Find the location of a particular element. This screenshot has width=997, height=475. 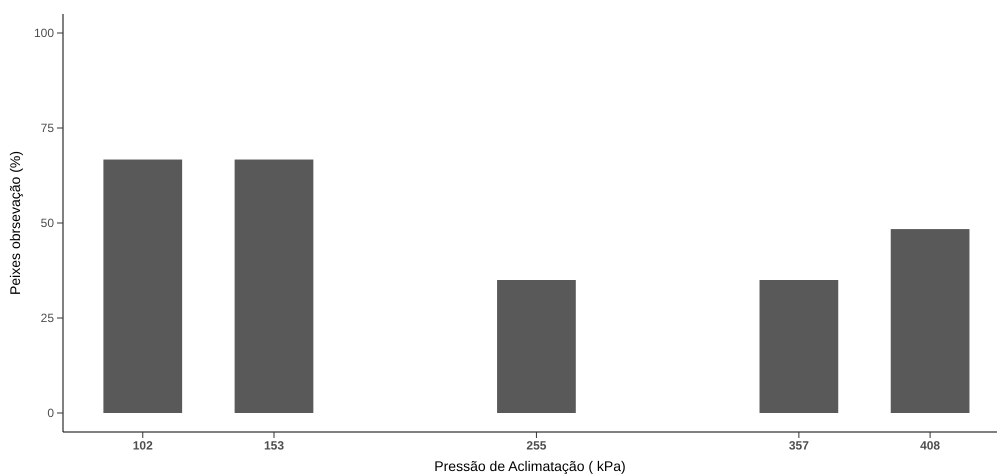

y-tick-label: 75 is located at coordinates (47, 127).